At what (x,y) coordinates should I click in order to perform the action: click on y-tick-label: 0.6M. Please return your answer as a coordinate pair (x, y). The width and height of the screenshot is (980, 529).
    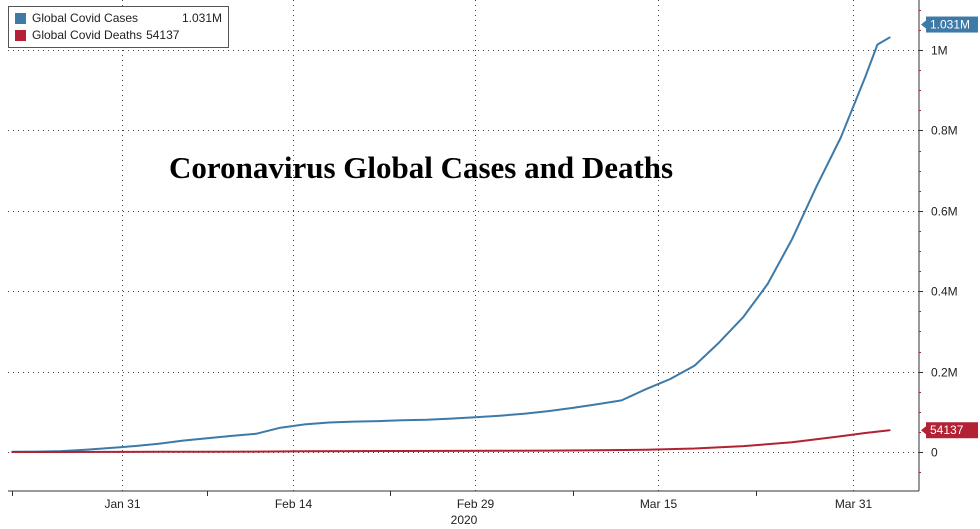
    Looking at the image, I should click on (944, 212).